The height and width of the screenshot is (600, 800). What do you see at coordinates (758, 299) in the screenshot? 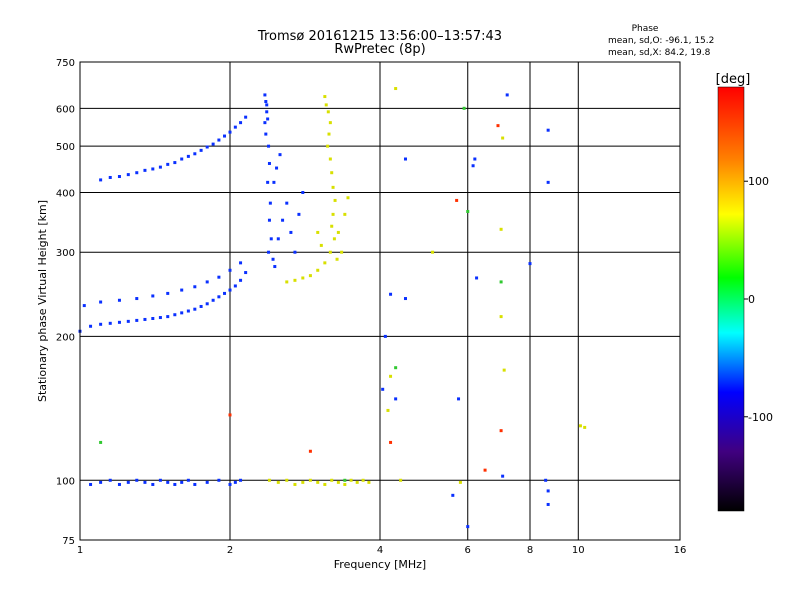
I see `colorbar-ticks: 100 0 -100` at bounding box center [758, 299].